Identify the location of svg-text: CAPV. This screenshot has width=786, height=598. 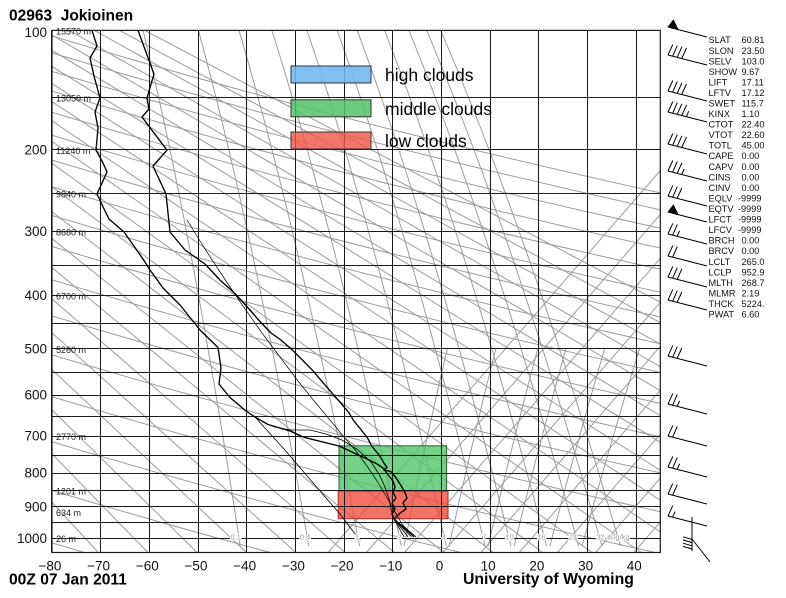
(722, 167).